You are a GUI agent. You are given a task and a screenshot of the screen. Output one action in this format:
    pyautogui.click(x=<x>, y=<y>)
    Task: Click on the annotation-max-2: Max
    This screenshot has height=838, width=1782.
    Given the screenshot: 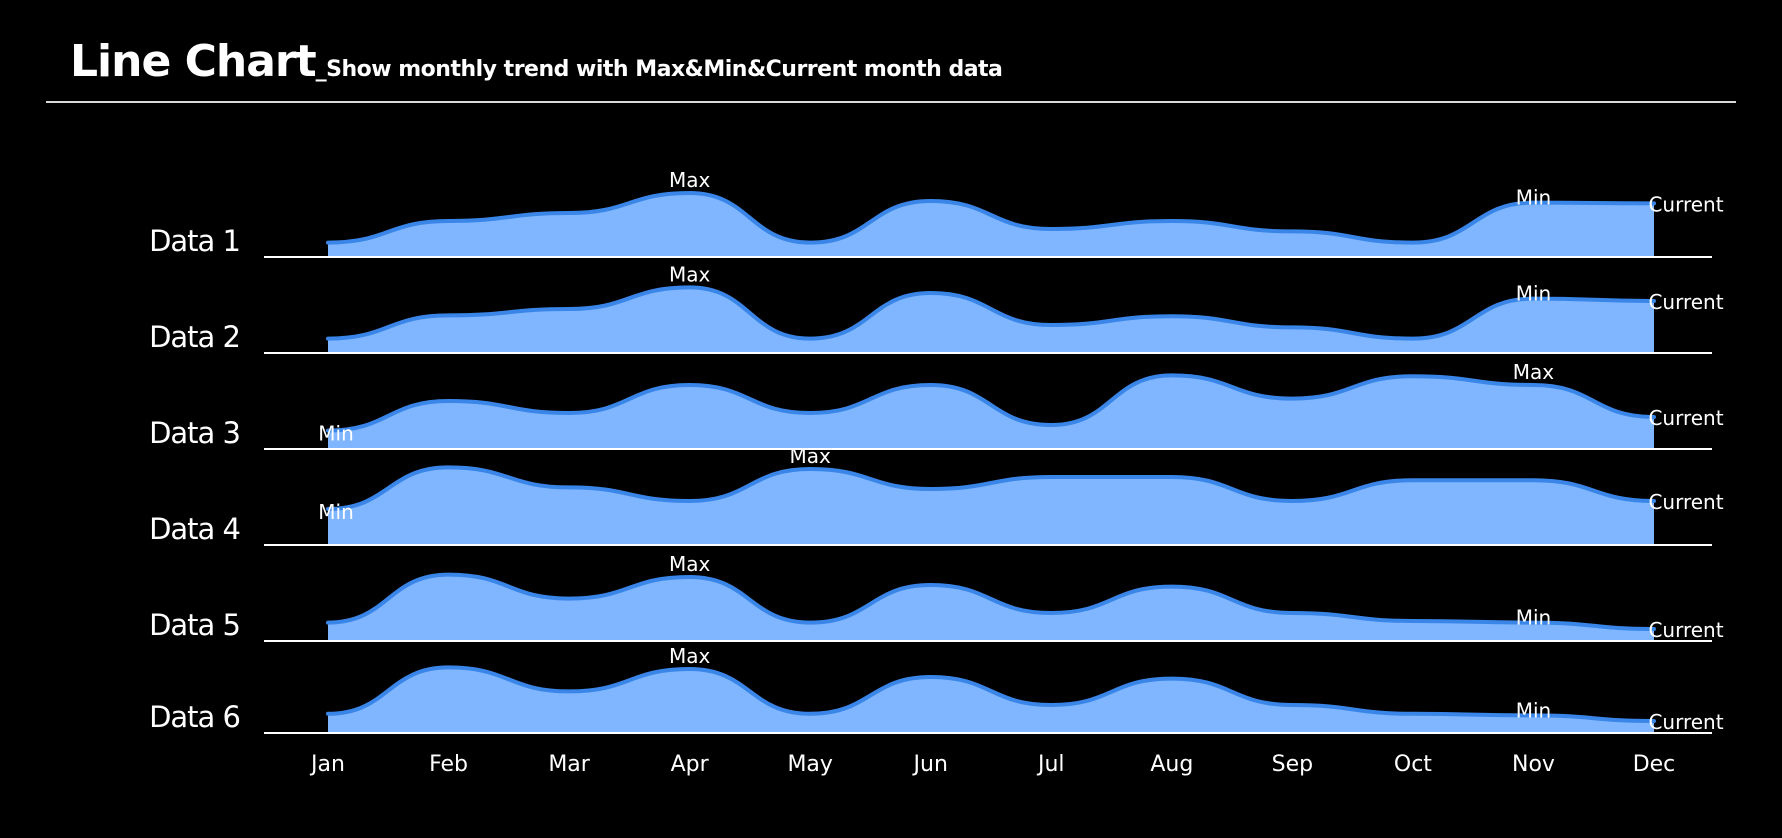 What is the action you would take?
    pyautogui.click(x=690, y=274)
    